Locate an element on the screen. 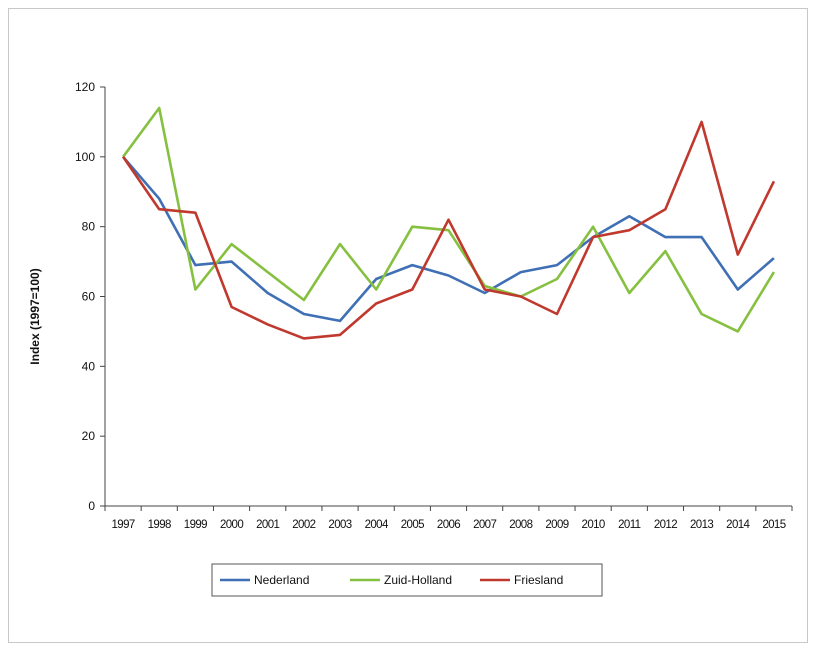  x-tick-label: 1998 is located at coordinates (159, 525).